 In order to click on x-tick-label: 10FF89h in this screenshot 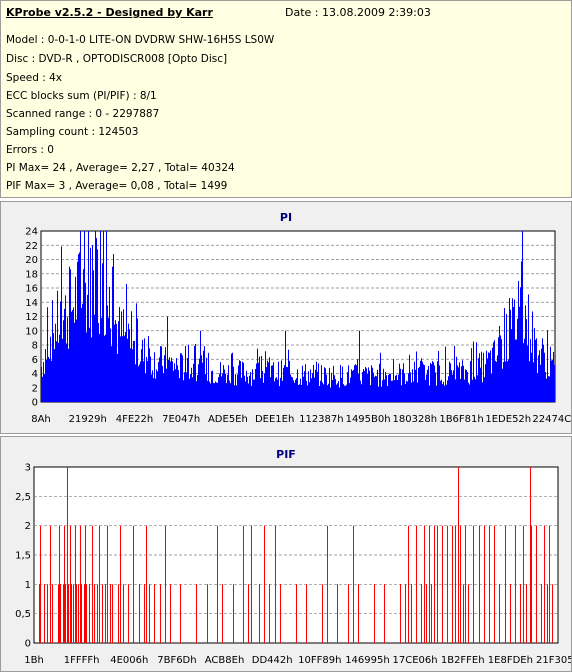, I will do `click(319, 660)`.